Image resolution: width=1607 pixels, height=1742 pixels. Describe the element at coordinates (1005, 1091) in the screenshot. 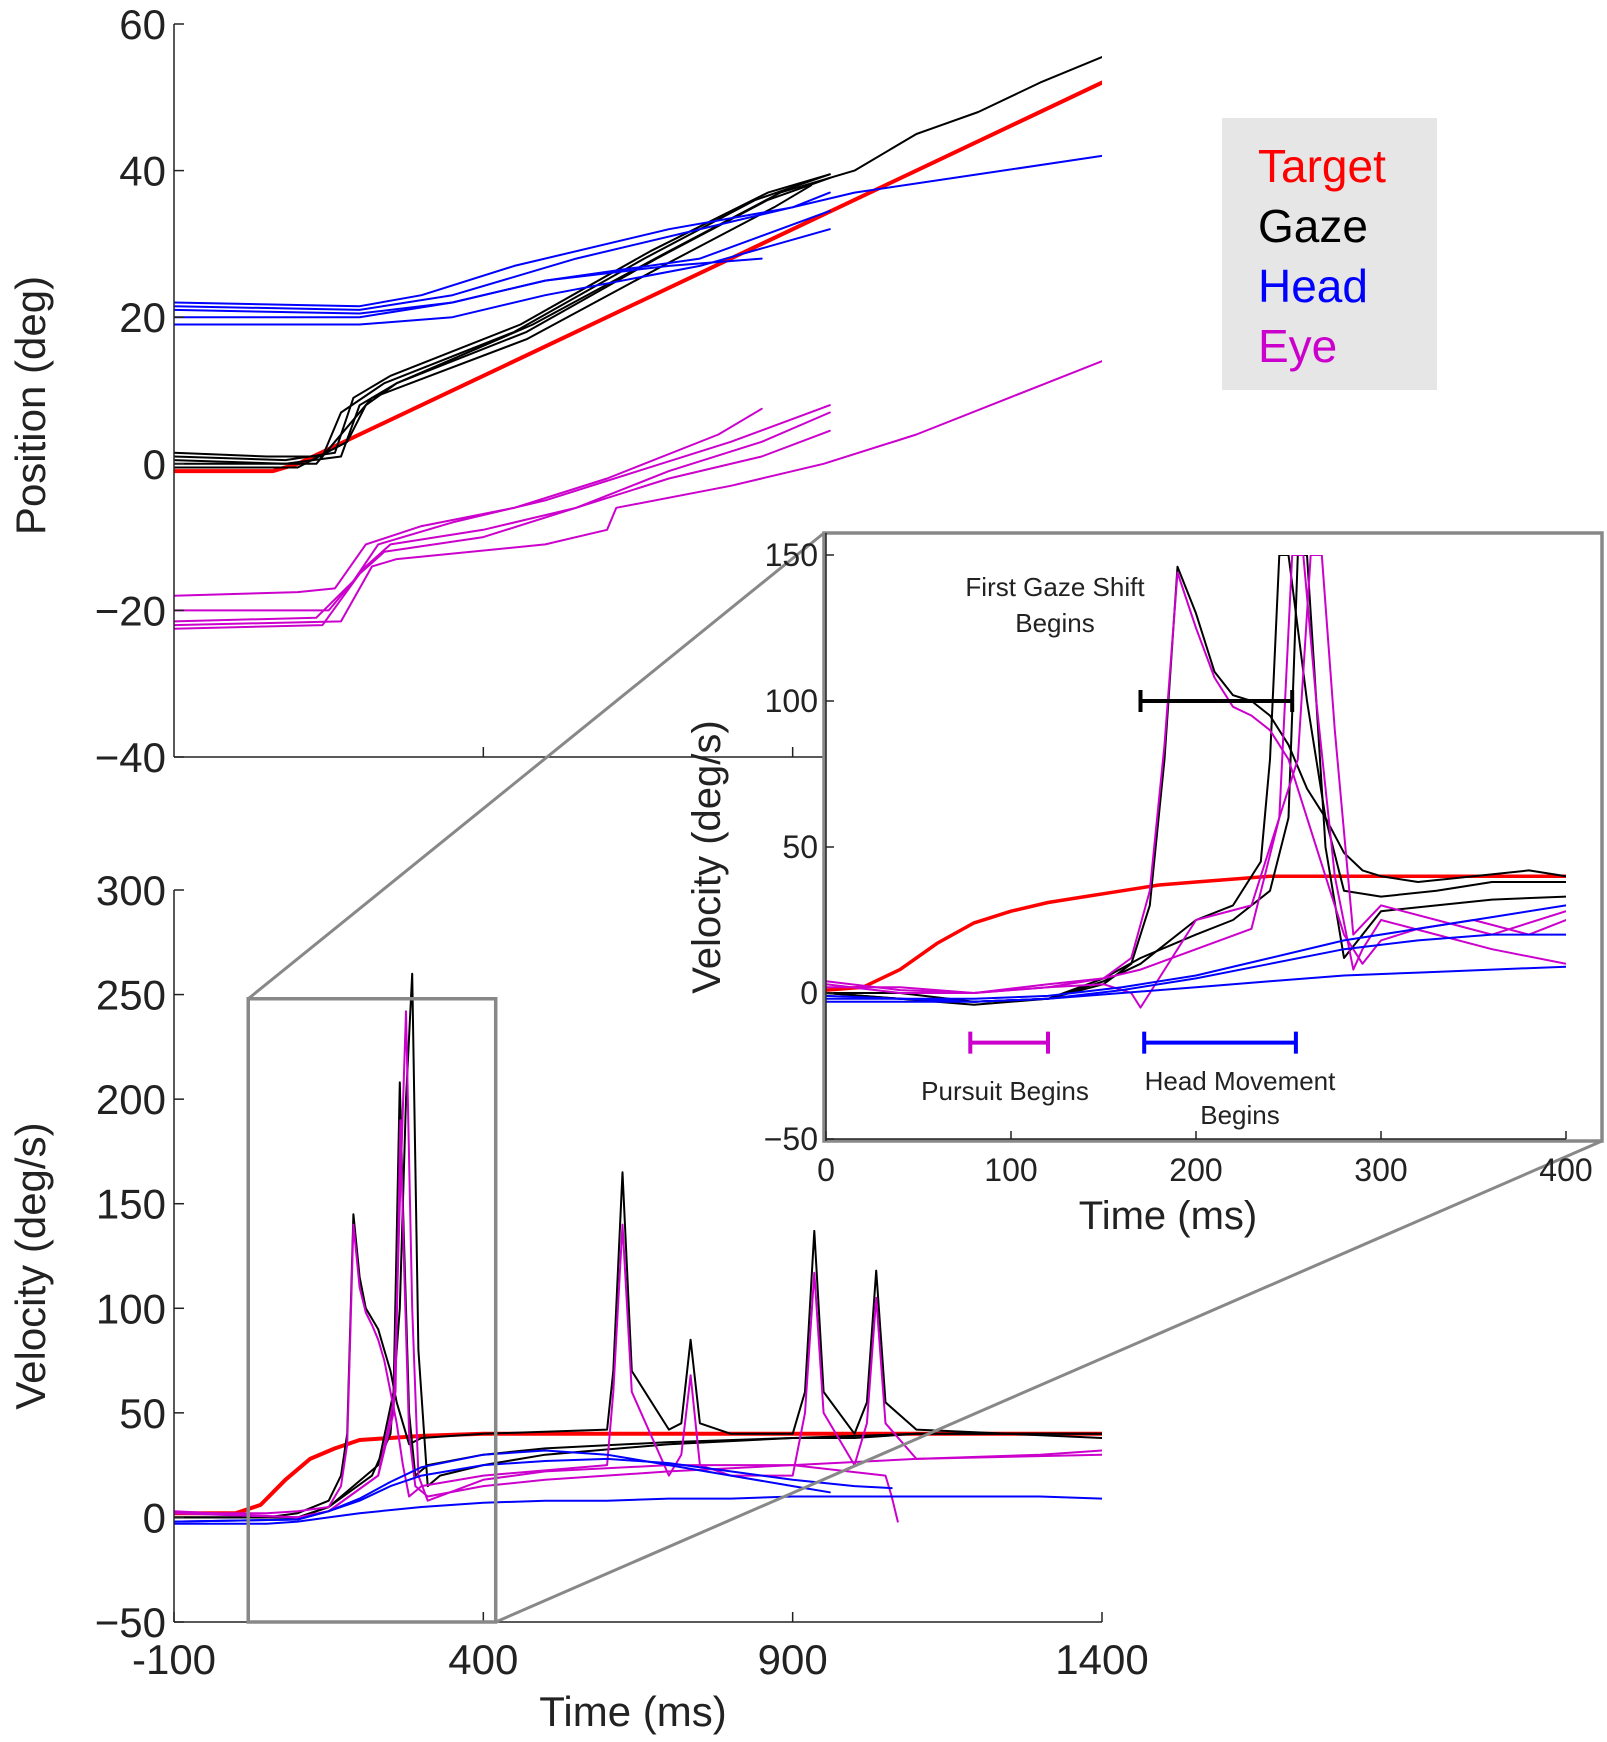

I see `pursuit-label: Pursuit Begins` at that location.